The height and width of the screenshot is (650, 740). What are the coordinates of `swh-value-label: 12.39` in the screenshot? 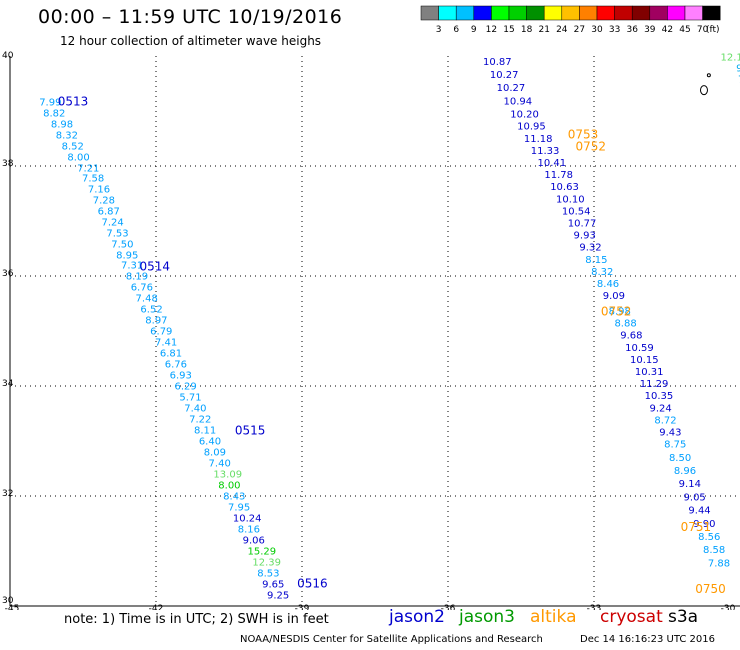 It's located at (266, 562).